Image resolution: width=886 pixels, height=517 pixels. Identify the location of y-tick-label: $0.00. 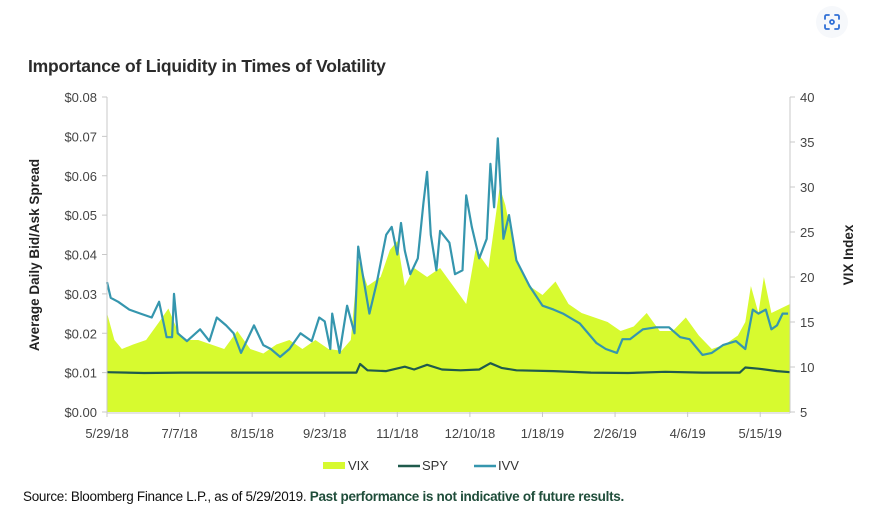
(80, 412).